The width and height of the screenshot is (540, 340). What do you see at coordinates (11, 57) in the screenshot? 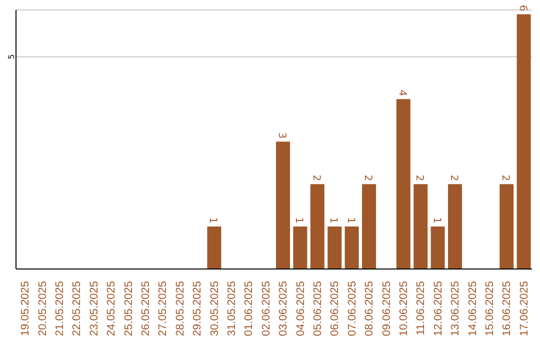
I see `y-tick-label: 5` at bounding box center [11, 57].